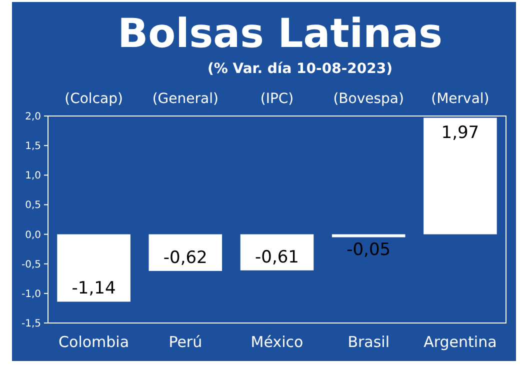 The height and width of the screenshot is (365, 520). I want to click on y-tick-label: -1,0, so click(31, 294).